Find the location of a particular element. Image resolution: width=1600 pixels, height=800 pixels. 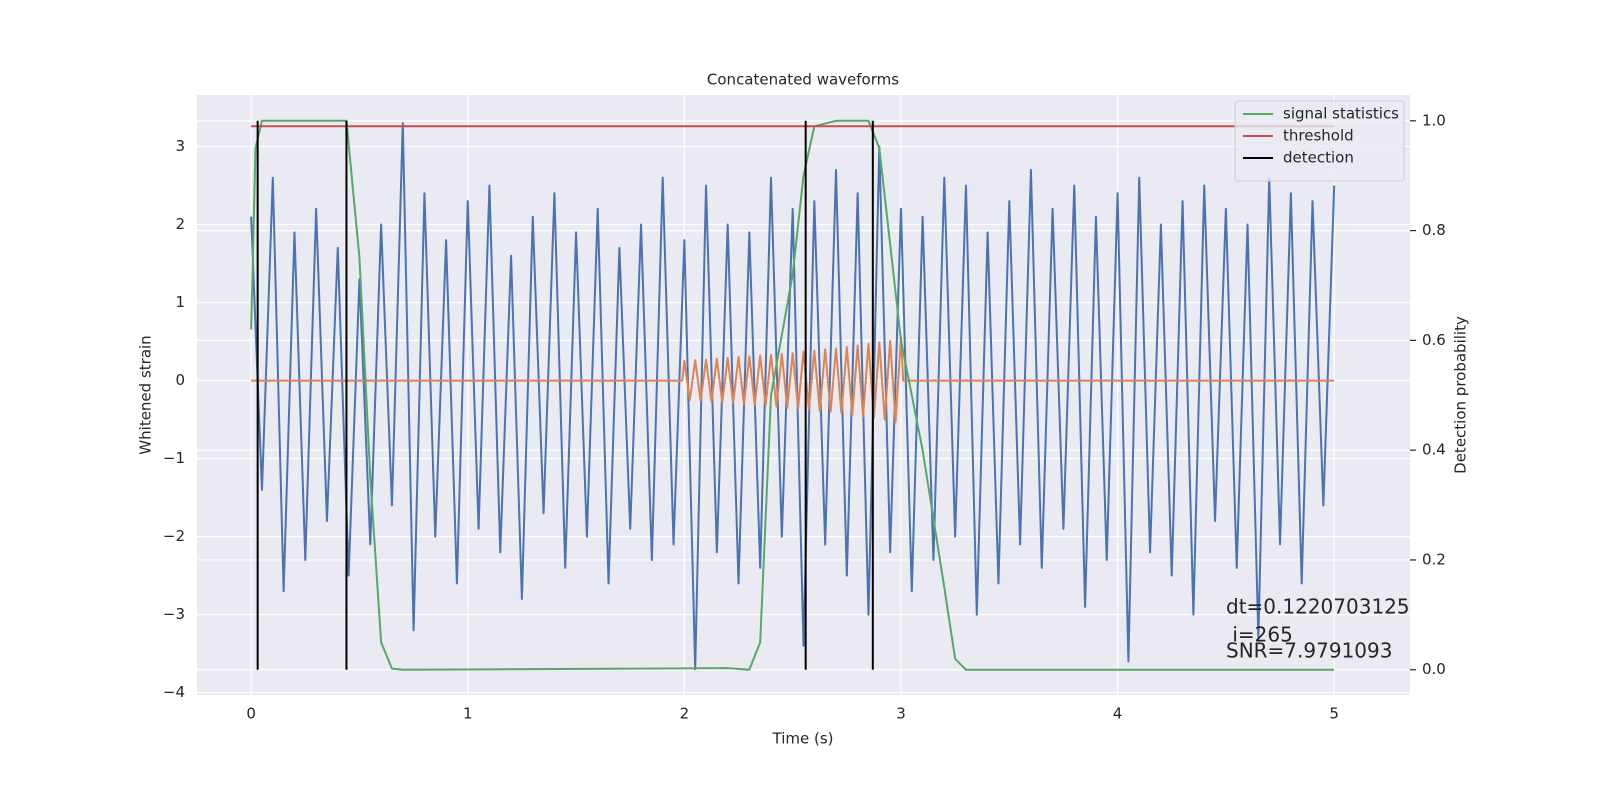

y-axis-label: Whitened strain is located at coordinates (146, 394).